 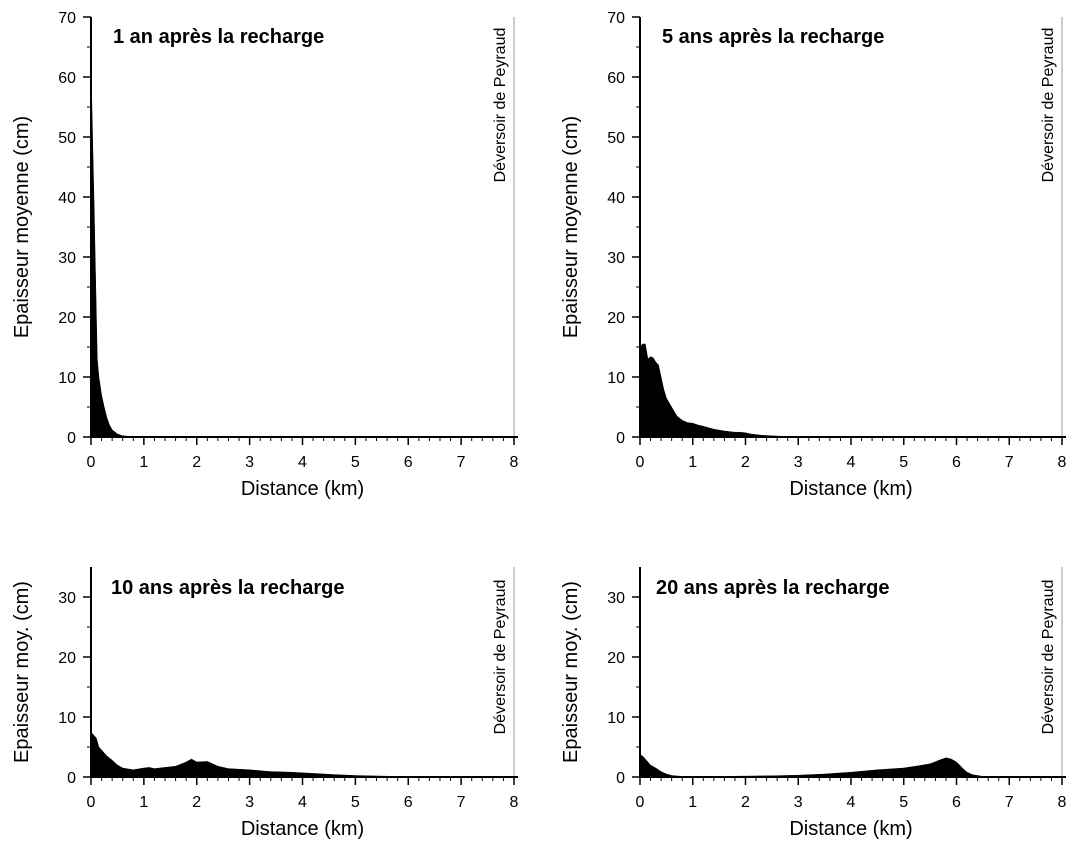 What do you see at coordinates (227, 588) in the screenshot?
I see `panel-title: 10 ans après la recharge` at bounding box center [227, 588].